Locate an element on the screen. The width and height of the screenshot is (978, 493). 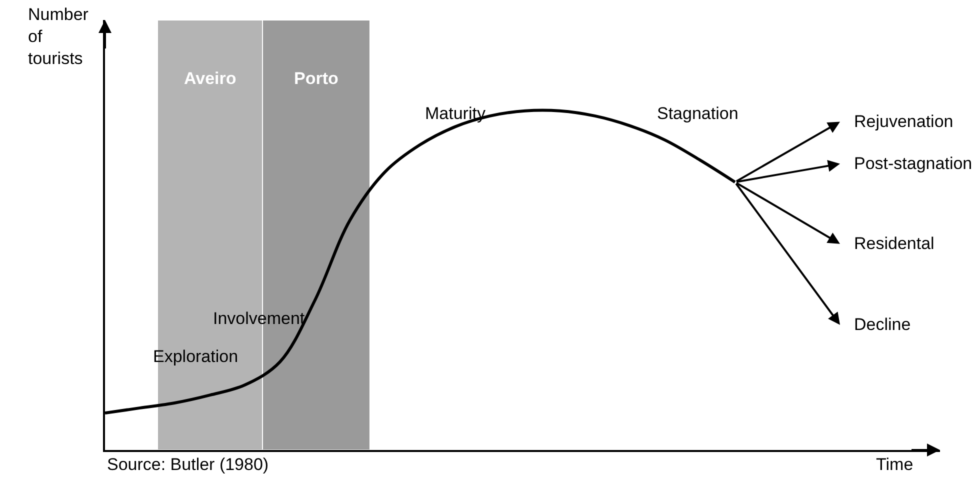
text: Porto is located at coordinates (316, 78).